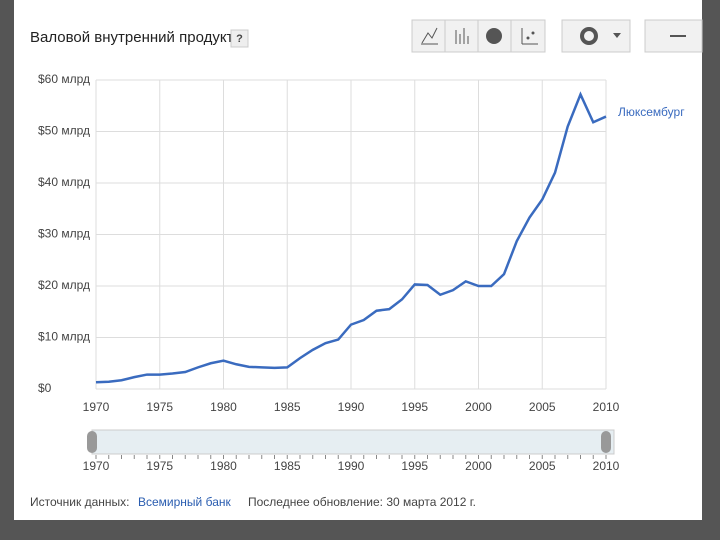 The height and width of the screenshot is (540, 720). I want to click on y-tick-label: $0, so click(45, 388).